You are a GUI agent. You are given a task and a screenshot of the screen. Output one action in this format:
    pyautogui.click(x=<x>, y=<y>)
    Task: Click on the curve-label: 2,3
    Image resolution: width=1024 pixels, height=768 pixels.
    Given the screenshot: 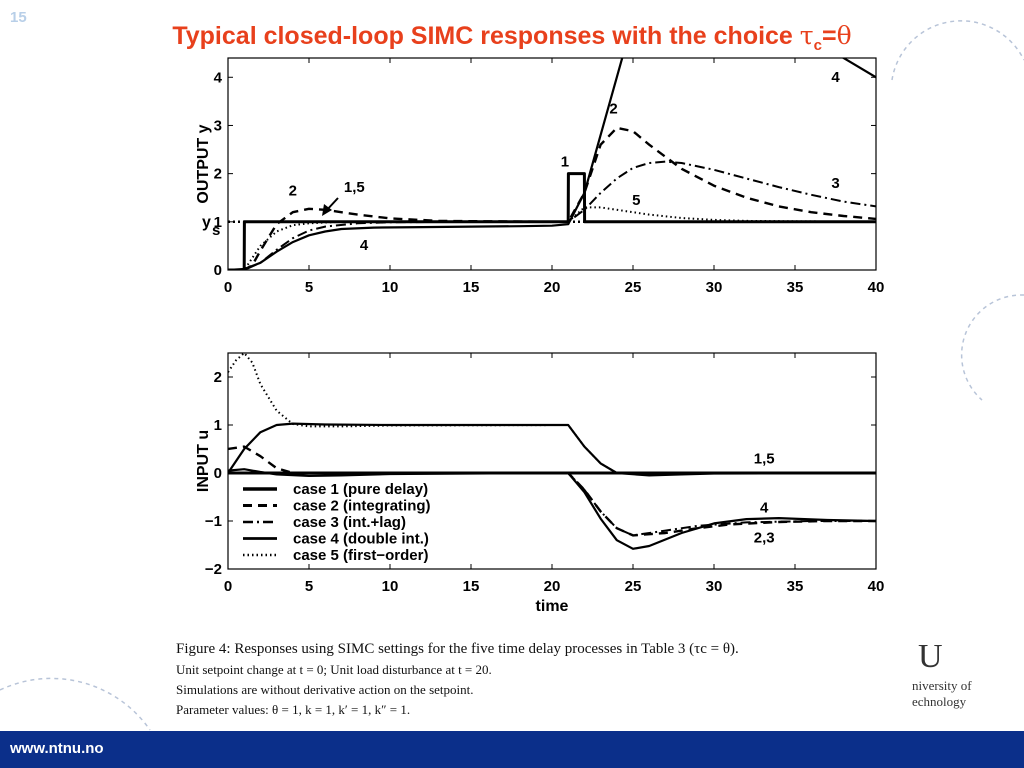 What is the action you would take?
    pyautogui.click(x=764, y=538)
    